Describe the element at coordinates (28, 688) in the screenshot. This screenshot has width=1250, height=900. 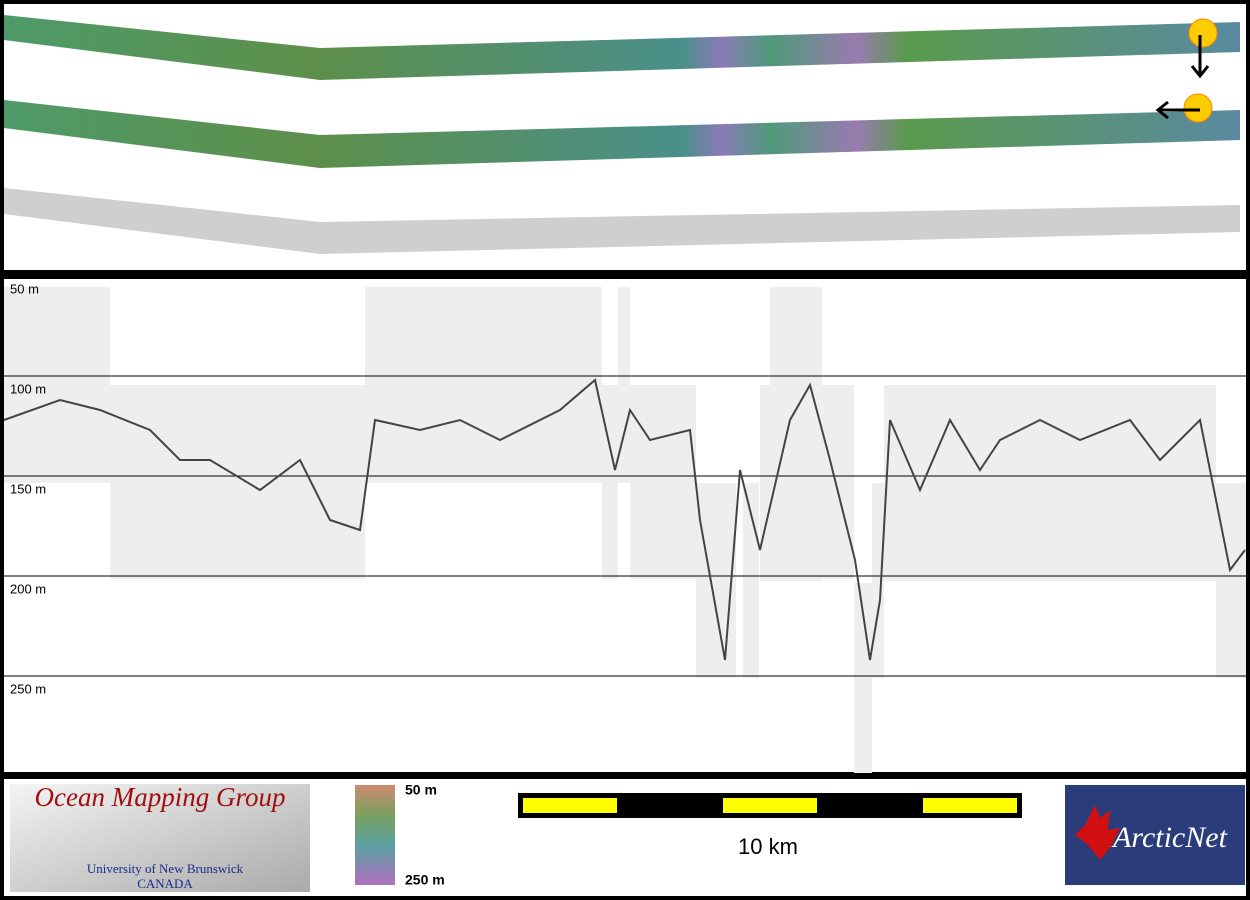
I see `depth-label: 250 m` at that location.